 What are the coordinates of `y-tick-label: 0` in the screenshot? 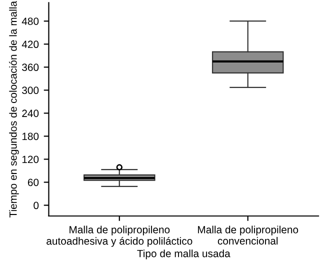 It's located at (36, 206).